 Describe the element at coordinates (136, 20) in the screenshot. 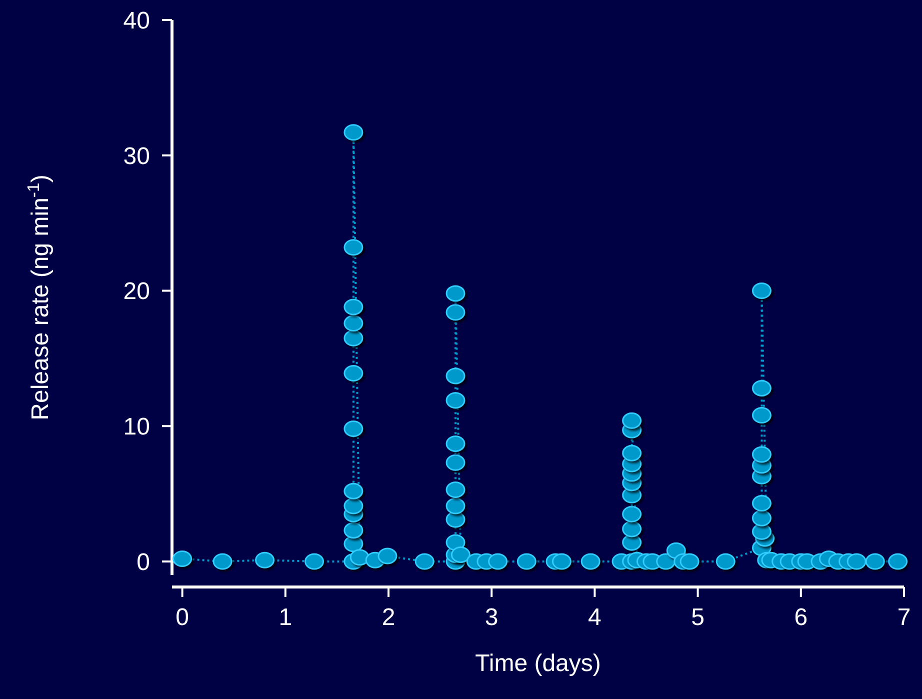

I see `y-tick-label: 40` at that location.